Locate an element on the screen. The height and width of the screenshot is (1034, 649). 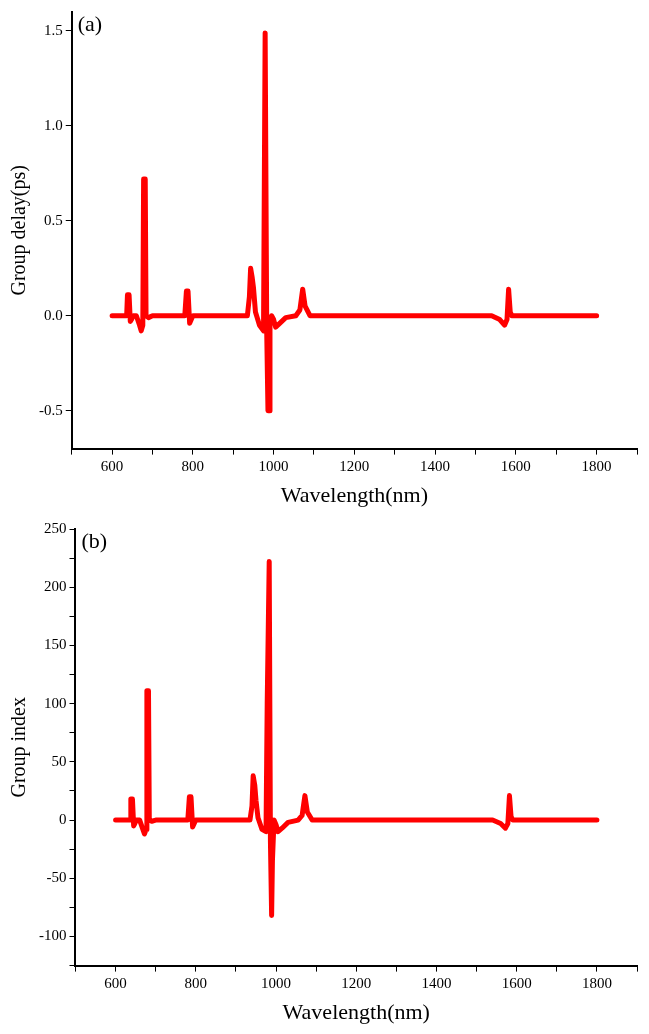
annotation: (b) is located at coordinates (94, 540).